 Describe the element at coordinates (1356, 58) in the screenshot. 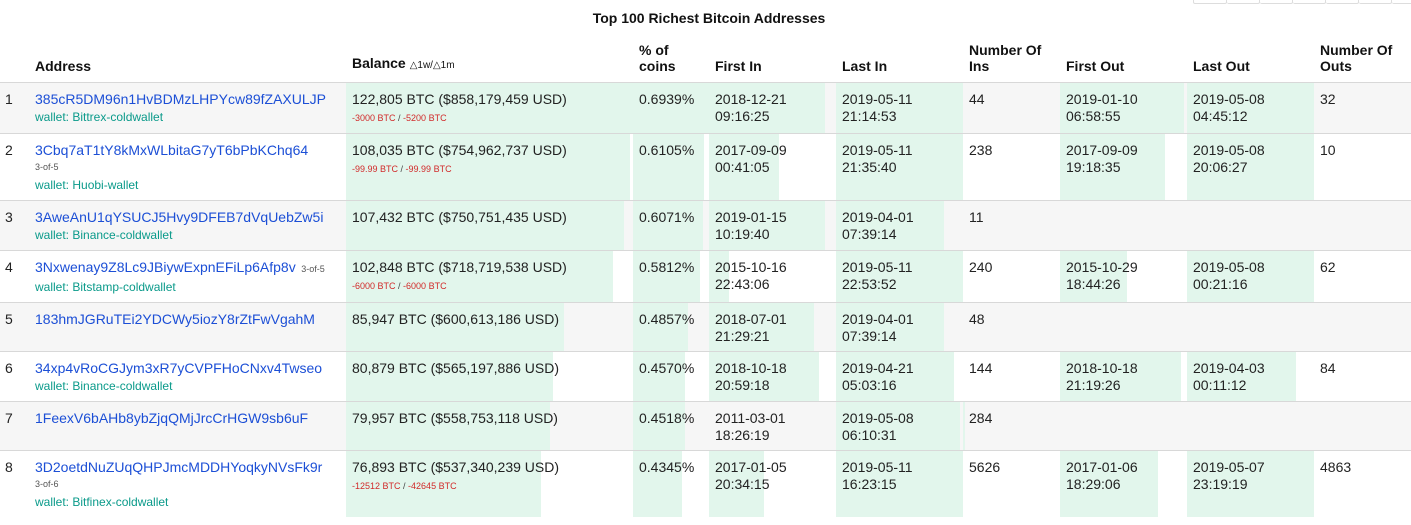

I see `header-num-outs: Number Of Outs` at that location.